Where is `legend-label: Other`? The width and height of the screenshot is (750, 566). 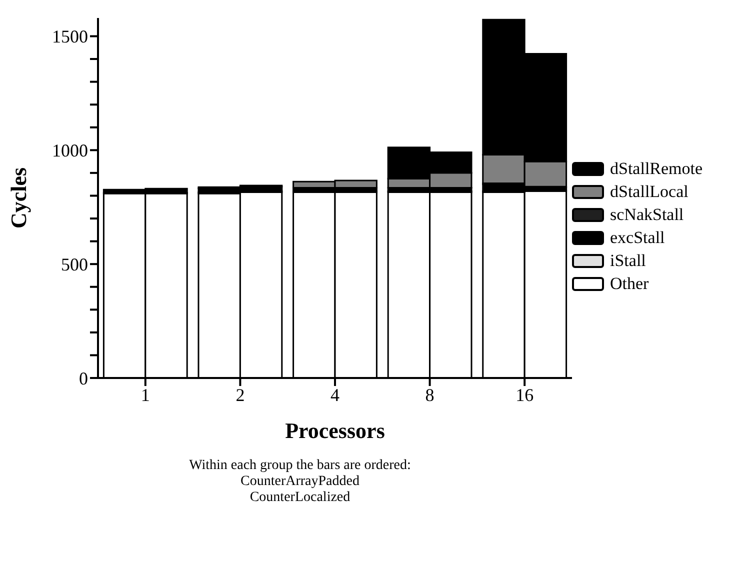
legend-label: Other is located at coordinates (629, 284).